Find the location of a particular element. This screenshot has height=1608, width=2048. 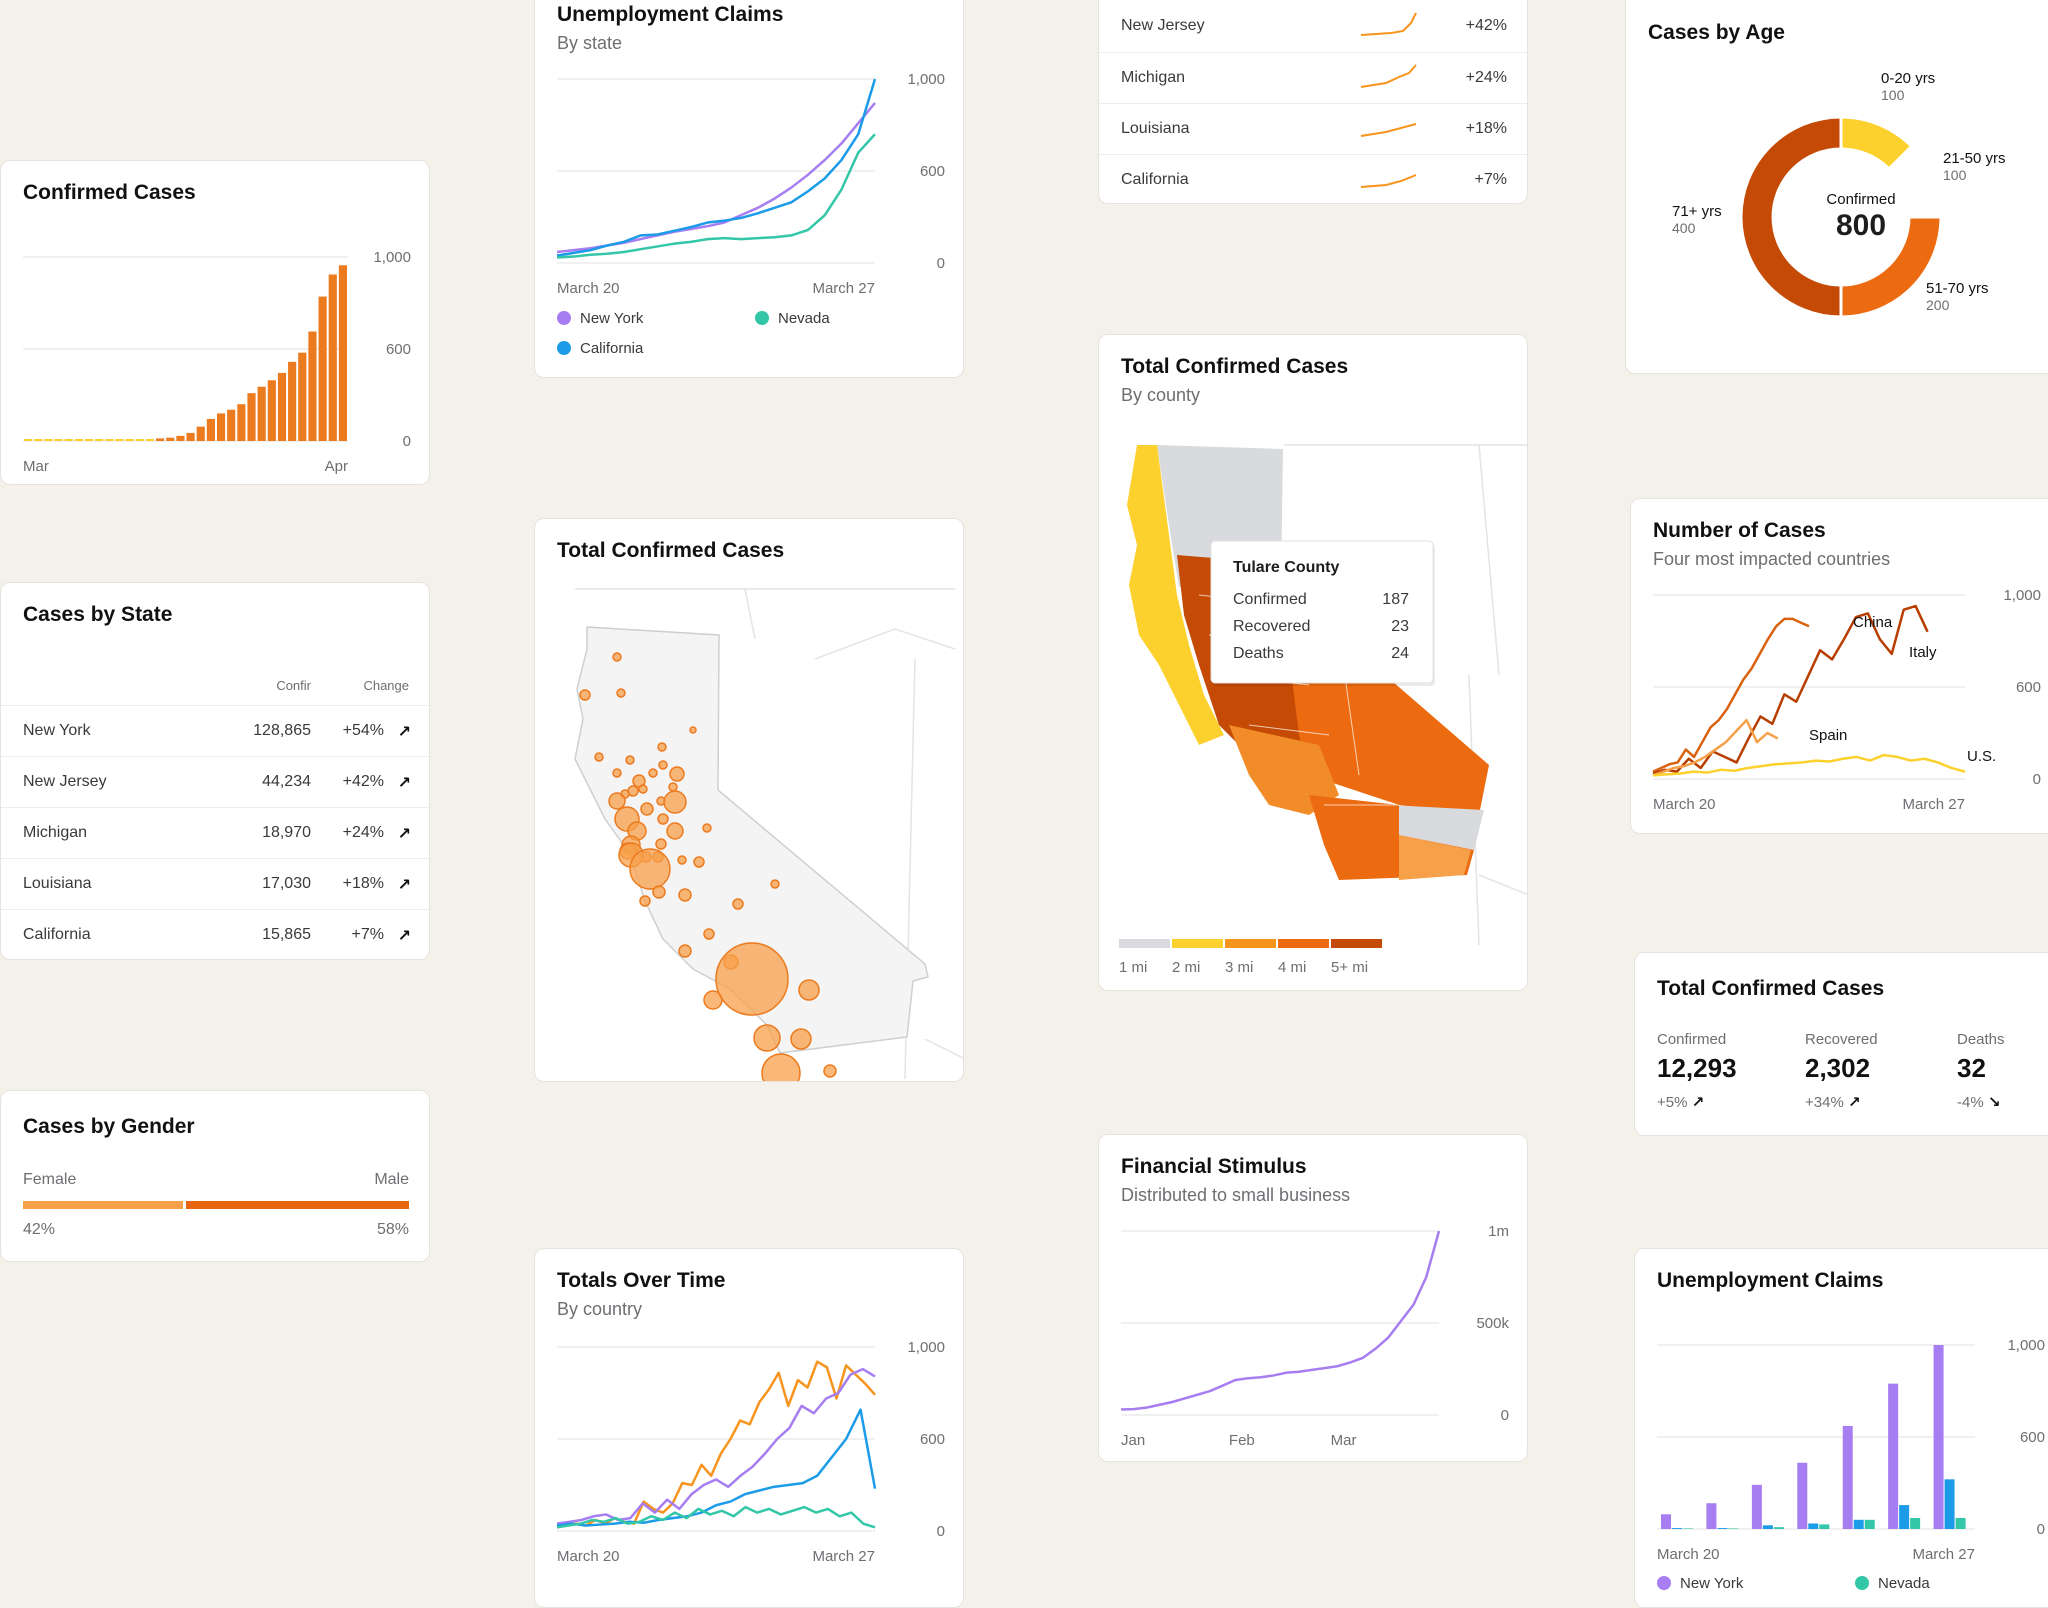

gender-value-male: 58% is located at coordinates (392, 1229).